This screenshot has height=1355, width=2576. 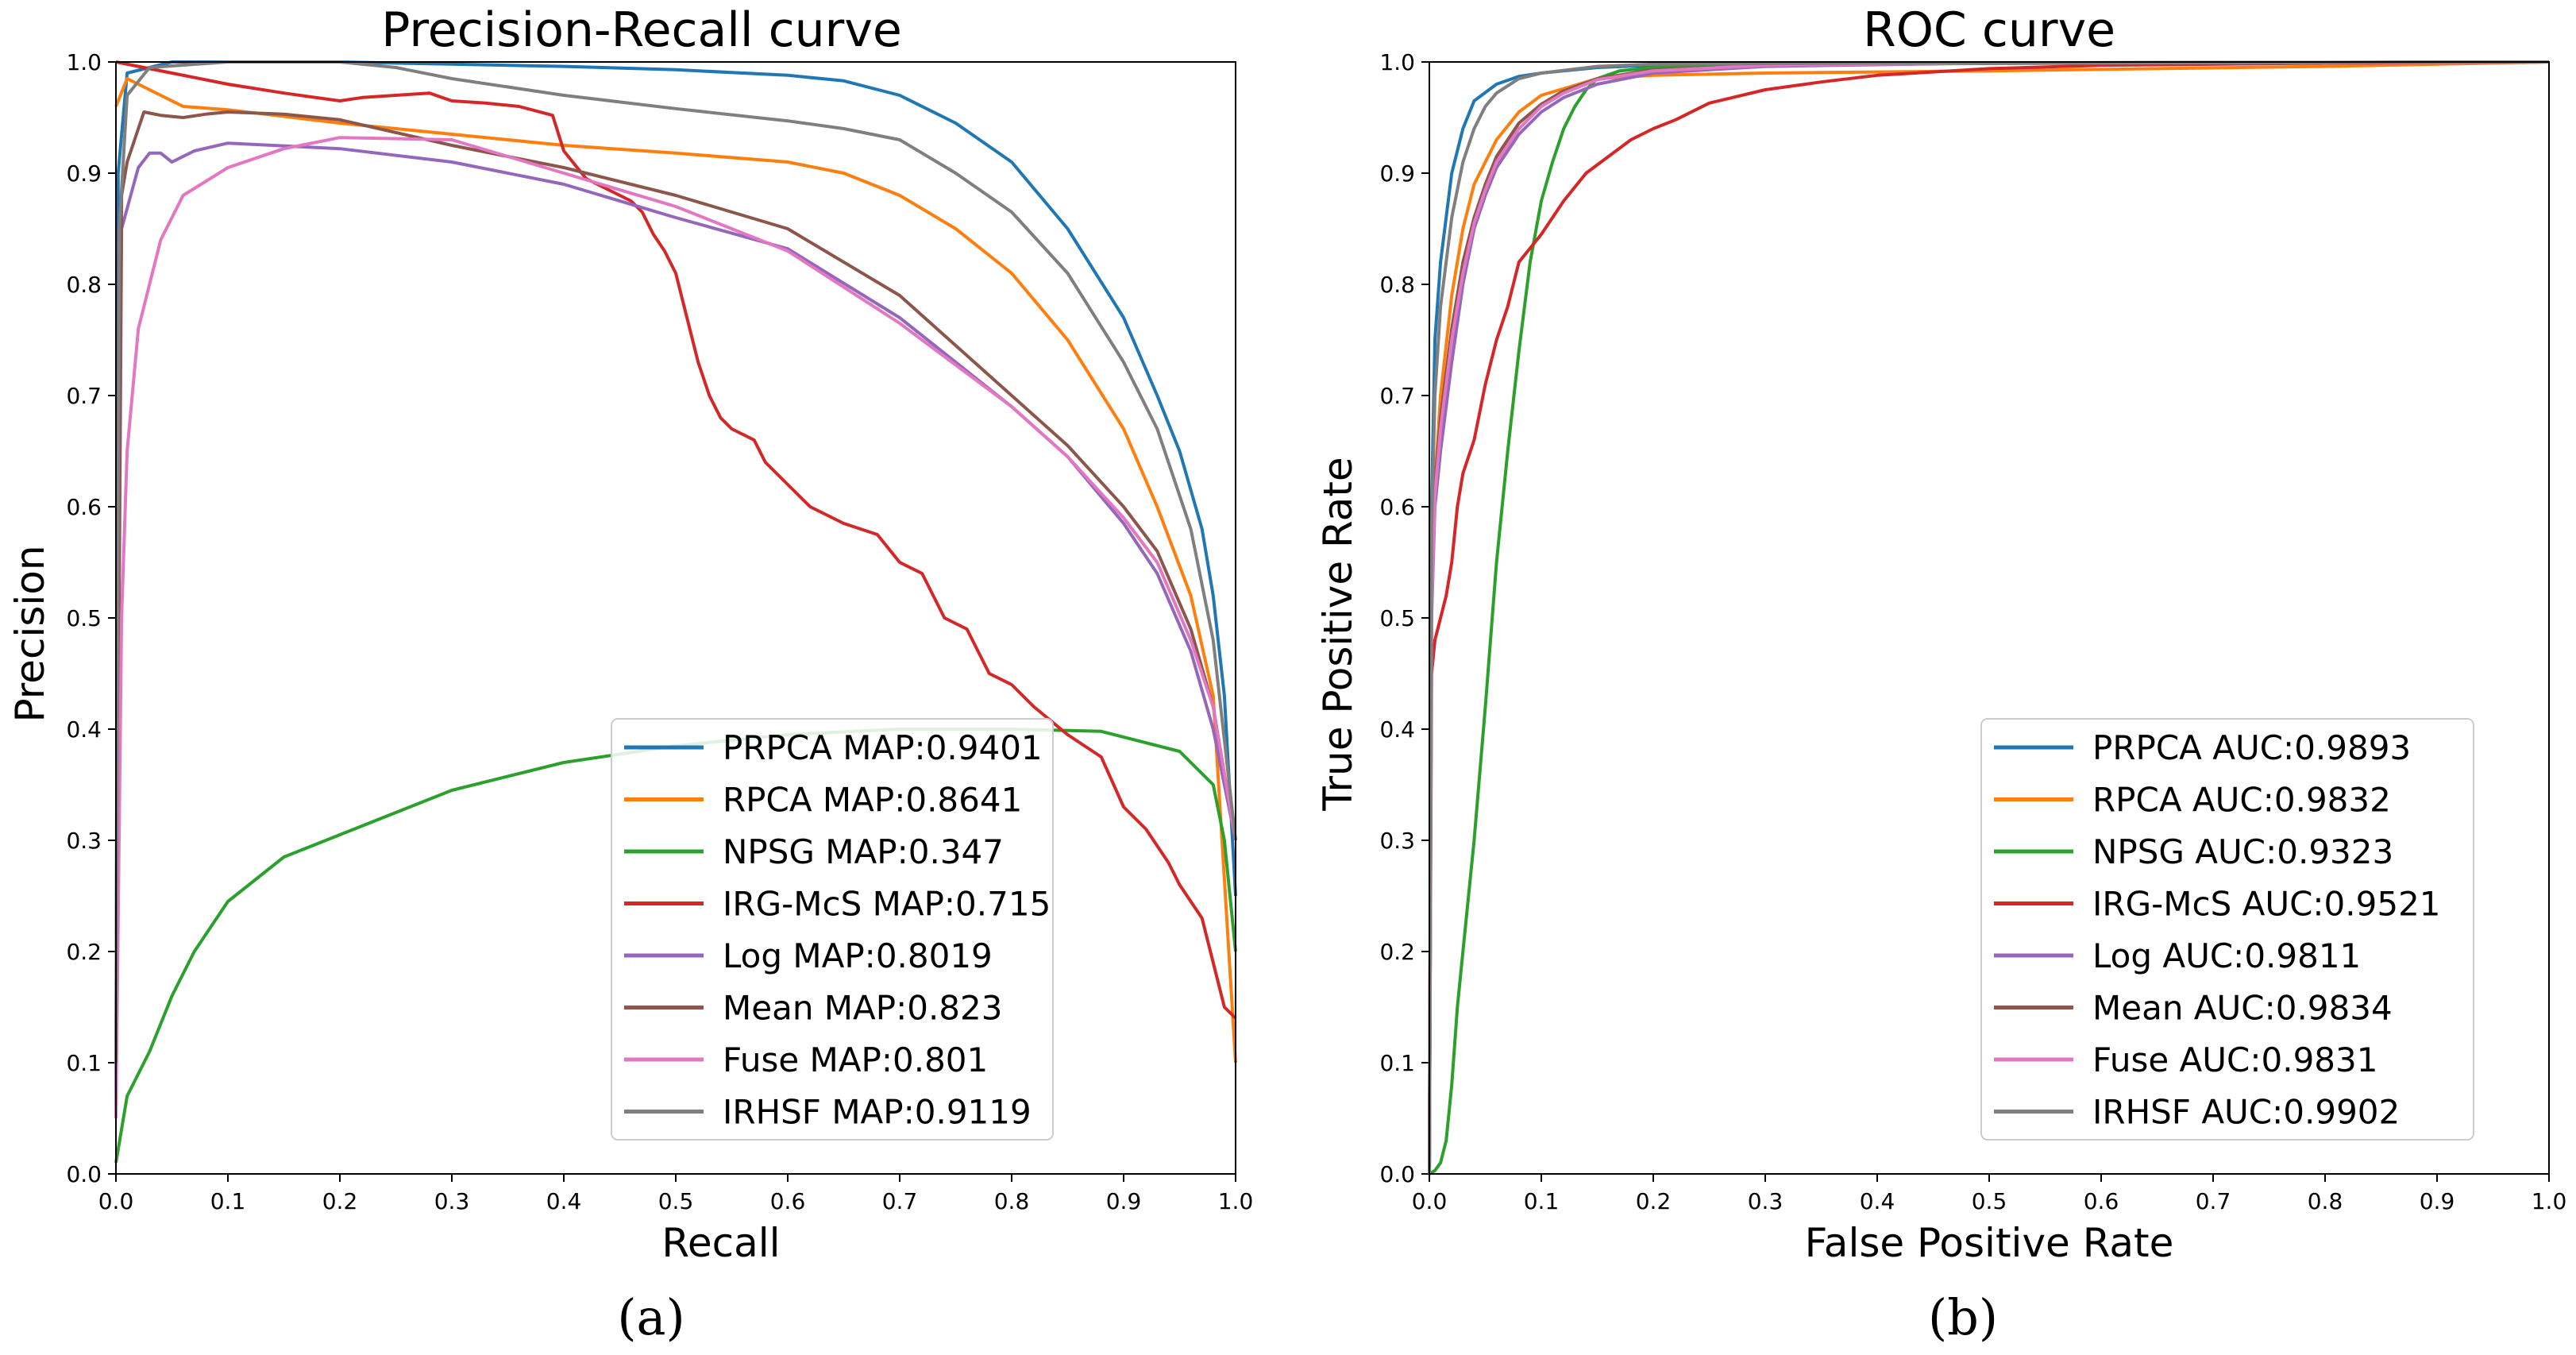 What do you see at coordinates (84, 952) in the screenshot?
I see `pr-y-tick-label: 0.2` at bounding box center [84, 952].